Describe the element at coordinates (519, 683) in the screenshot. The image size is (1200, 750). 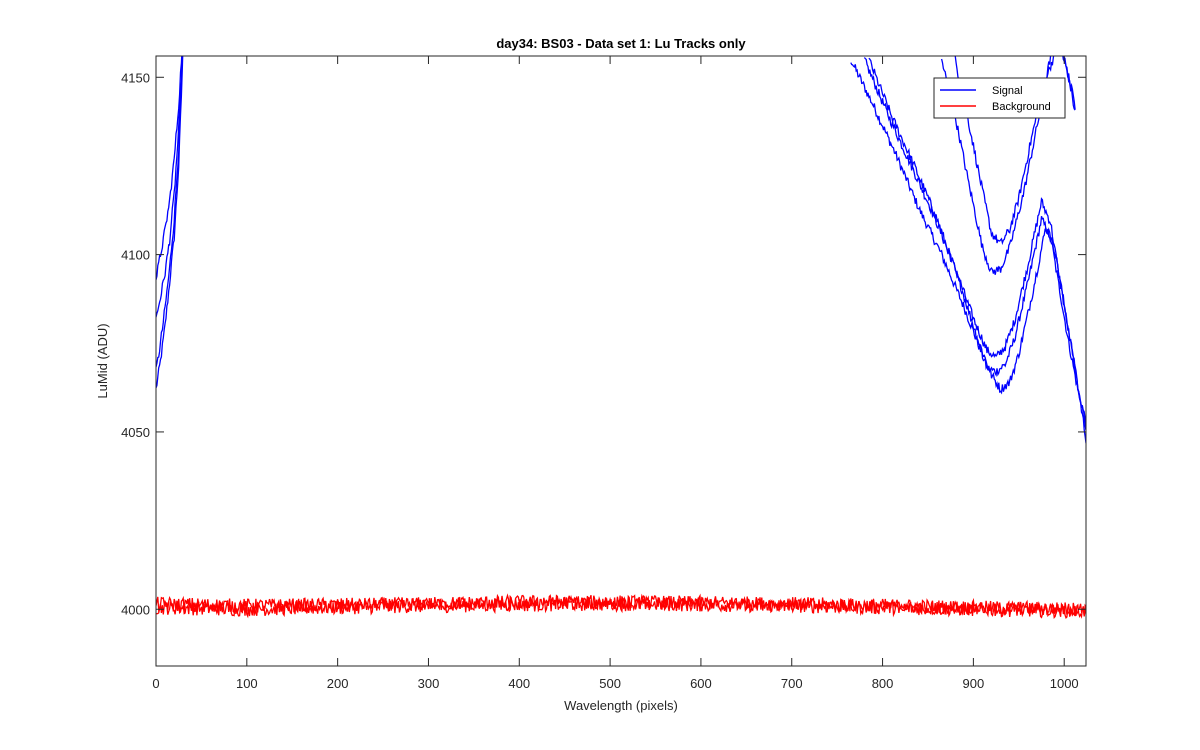
I see `x-tick-label: 400` at that location.